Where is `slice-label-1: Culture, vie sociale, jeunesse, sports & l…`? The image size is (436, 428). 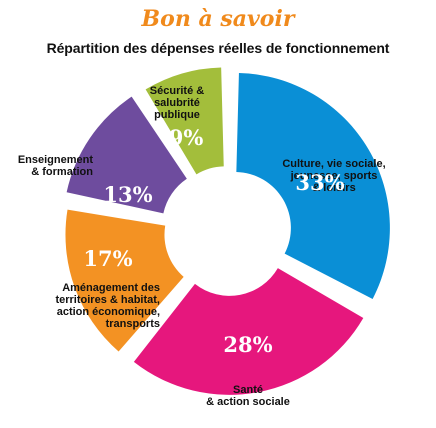 slice-label-1: Culture, vie sociale, jeunesse, sports & l… is located at coordinates (333, 176).